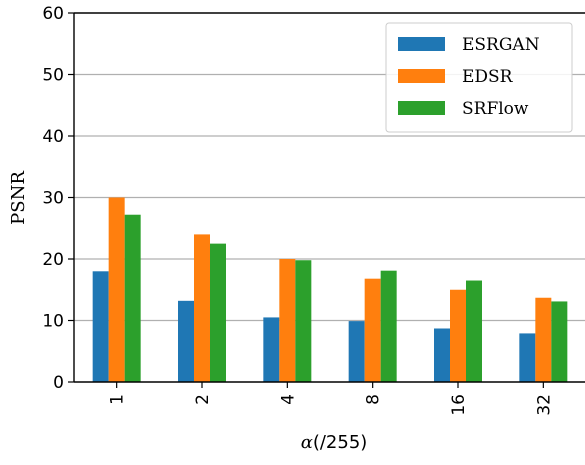 This screenshot has height=465, width=585. What do you see at coordinates (495, 109) in the screenshot?
I see `legend-label-srflow: SRFlow` at bounding box center [495, 109].